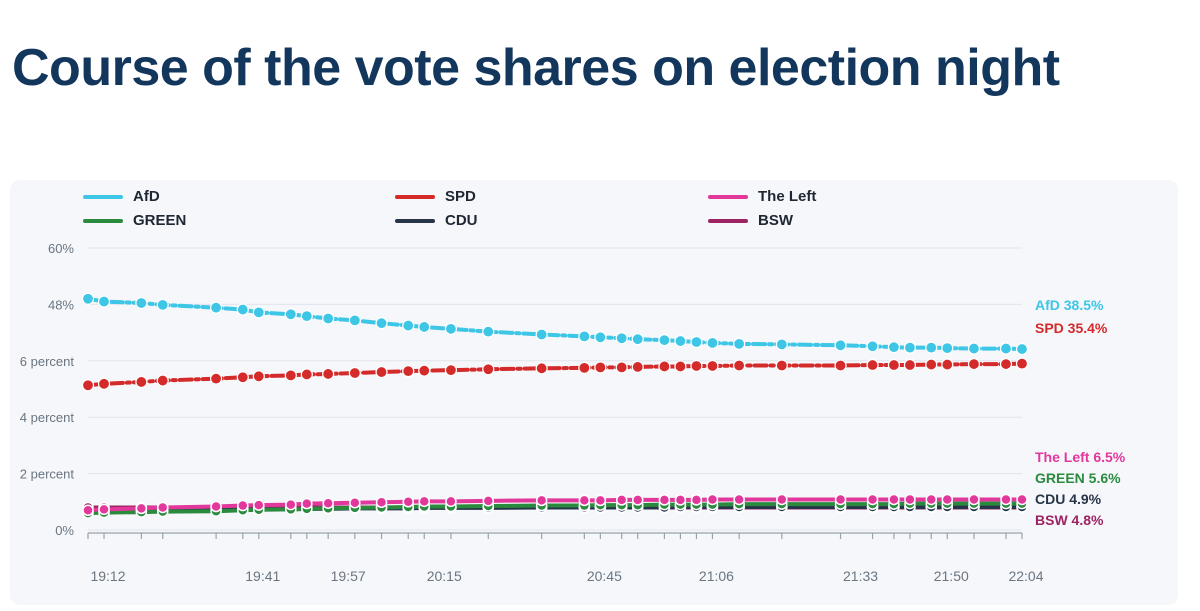 The height and width of the screenshot is (611, 1200). What do you see at coordinates (1078, 478) in the screenshot?
I see `end-label: GREEN 5.6%` at bounding box center [1078, 478].